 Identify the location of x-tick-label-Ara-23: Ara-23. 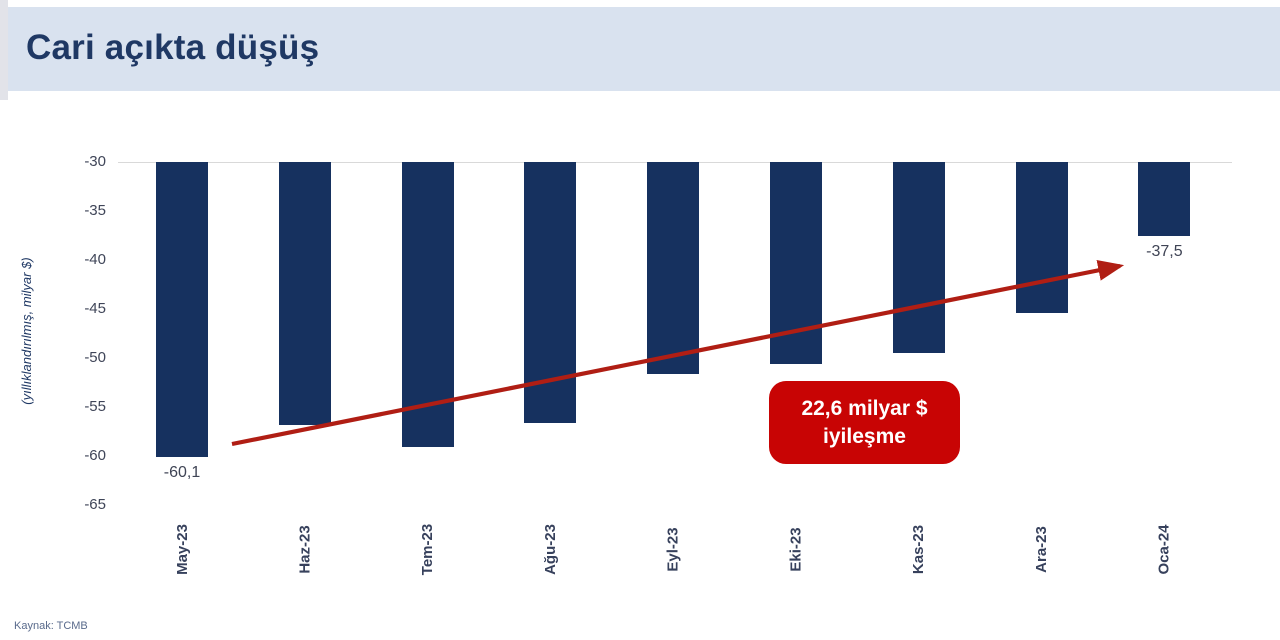
(1042, 549).